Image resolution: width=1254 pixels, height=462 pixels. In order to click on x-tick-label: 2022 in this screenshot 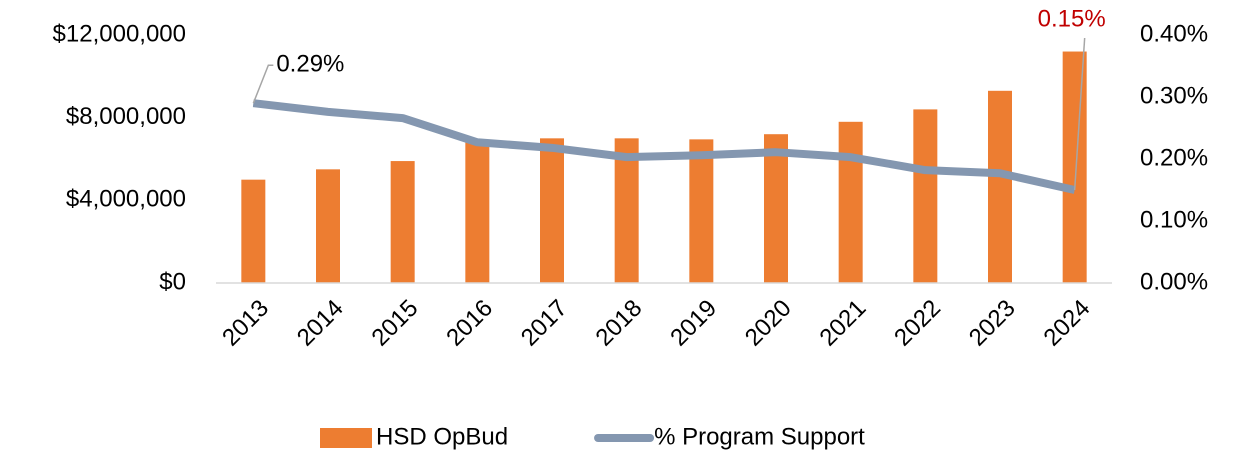, I will do `click(917, 323)`.